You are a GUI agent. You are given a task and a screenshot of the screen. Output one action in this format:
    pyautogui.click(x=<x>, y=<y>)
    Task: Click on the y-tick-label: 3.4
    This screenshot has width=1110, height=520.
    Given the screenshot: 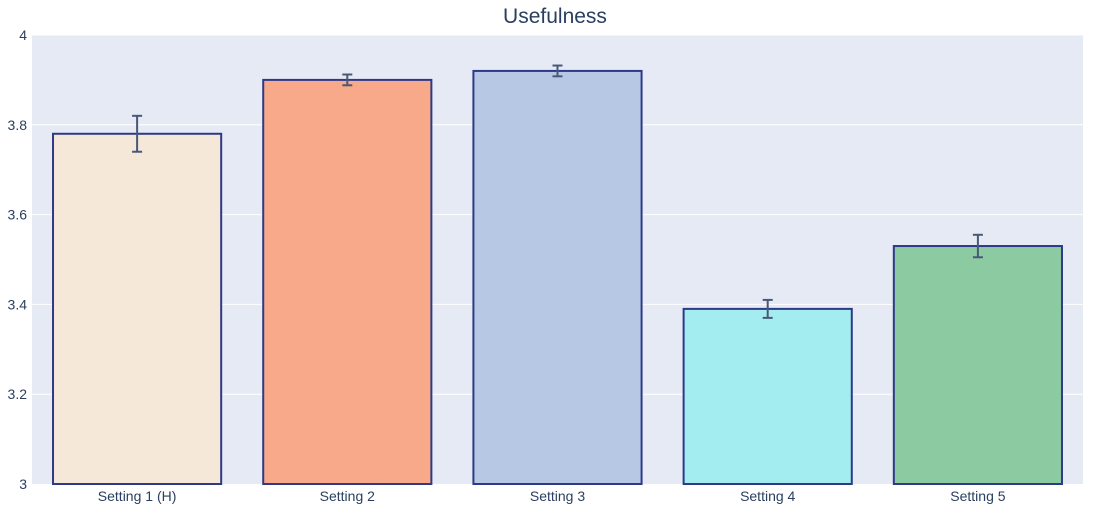 What is the action you would take?
    pyautogui.click(x=18, y=304)
    